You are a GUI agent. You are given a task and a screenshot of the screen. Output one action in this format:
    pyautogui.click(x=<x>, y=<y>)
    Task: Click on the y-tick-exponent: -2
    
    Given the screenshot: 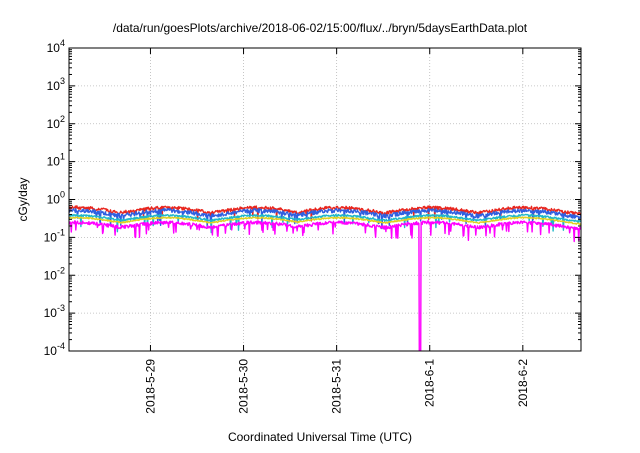 What is the action you would take?
    pyautogui.click(x=61, y=270)
    